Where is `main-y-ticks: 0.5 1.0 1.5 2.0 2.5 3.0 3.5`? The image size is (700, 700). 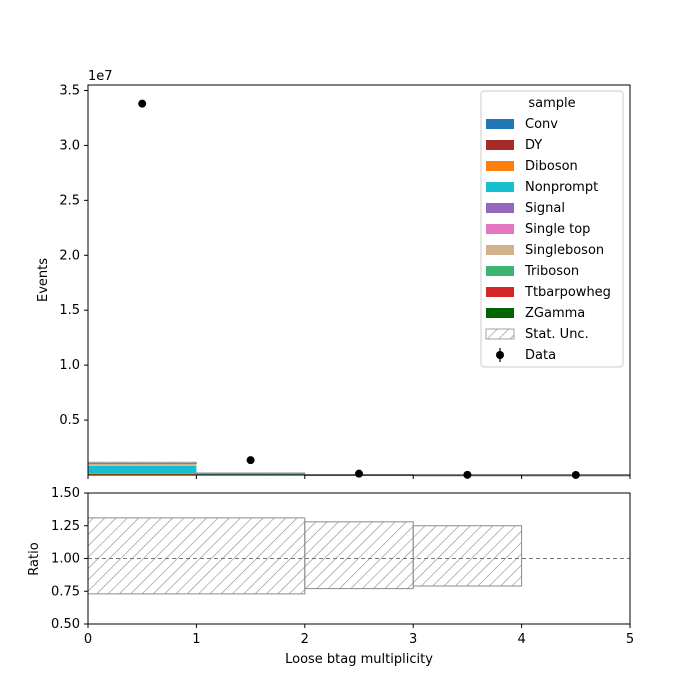 main-y-ticks: 0.5 1.0 1.5 2.0 2.5 3.0 3.5 is located at coordinates (73, 255).